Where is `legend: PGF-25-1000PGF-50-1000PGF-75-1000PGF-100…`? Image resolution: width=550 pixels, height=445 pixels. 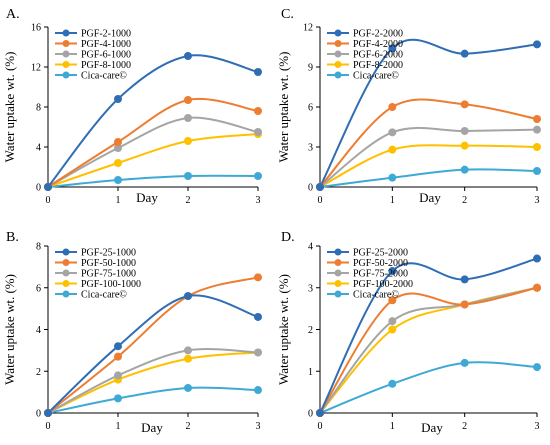 legend: PGF-25-1000PGF-50-1000PGF-75-1000PGF-100… is located at coordinates (98, 274).